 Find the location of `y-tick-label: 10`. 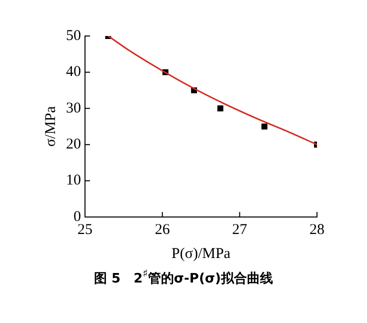

y-tick-label: 10 is located at coordinates (73, 180).